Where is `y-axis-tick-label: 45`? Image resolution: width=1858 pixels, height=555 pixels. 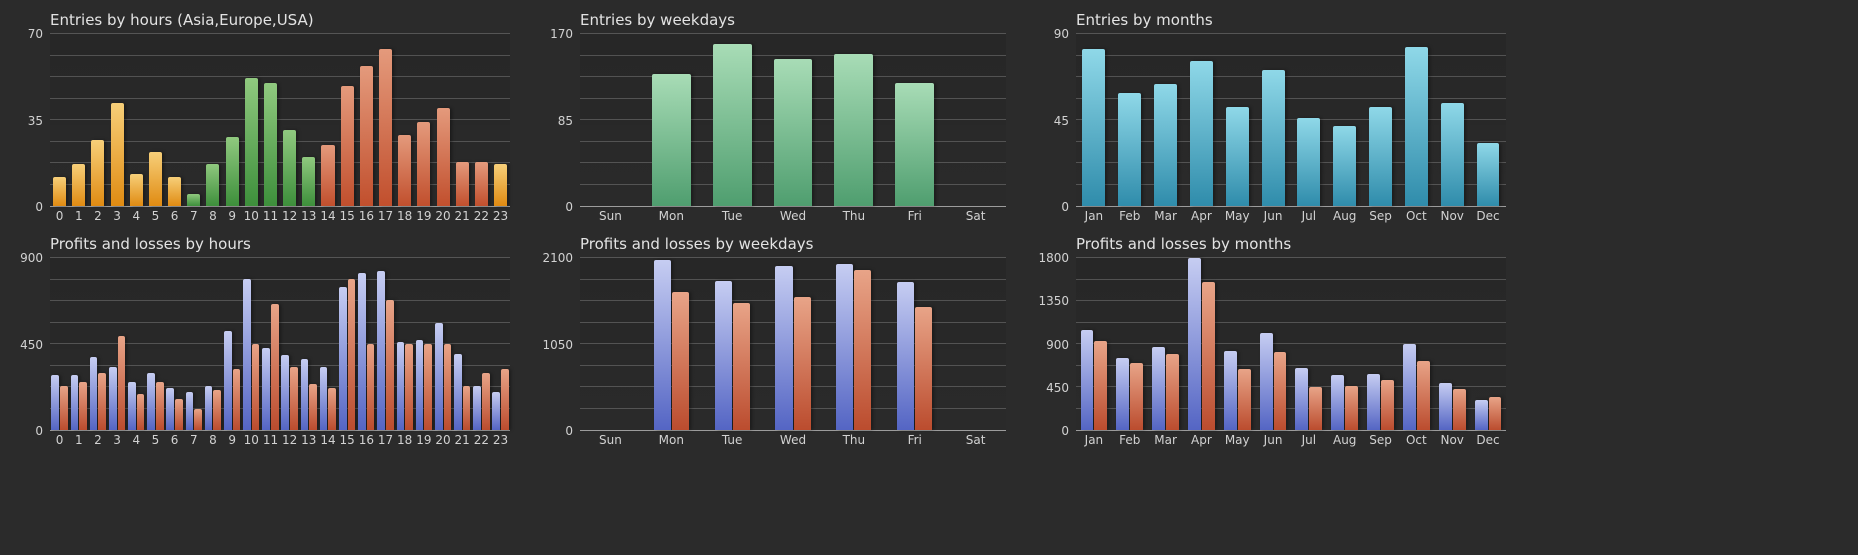 y-axis-tick-label: 45 is located at coordinates (1061, 120).